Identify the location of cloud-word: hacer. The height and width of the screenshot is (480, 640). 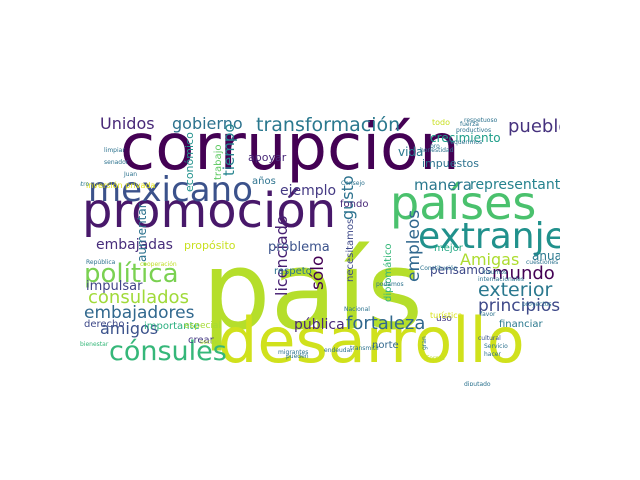
(492, 354).